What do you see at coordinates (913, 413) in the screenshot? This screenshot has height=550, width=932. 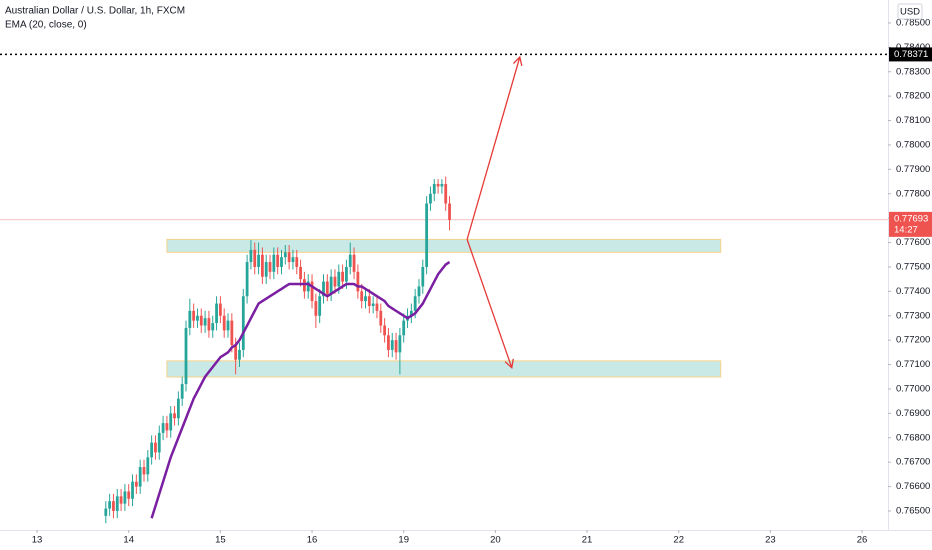 I see `y-tick-label: 0.76900` at bounding box center [913, 413].